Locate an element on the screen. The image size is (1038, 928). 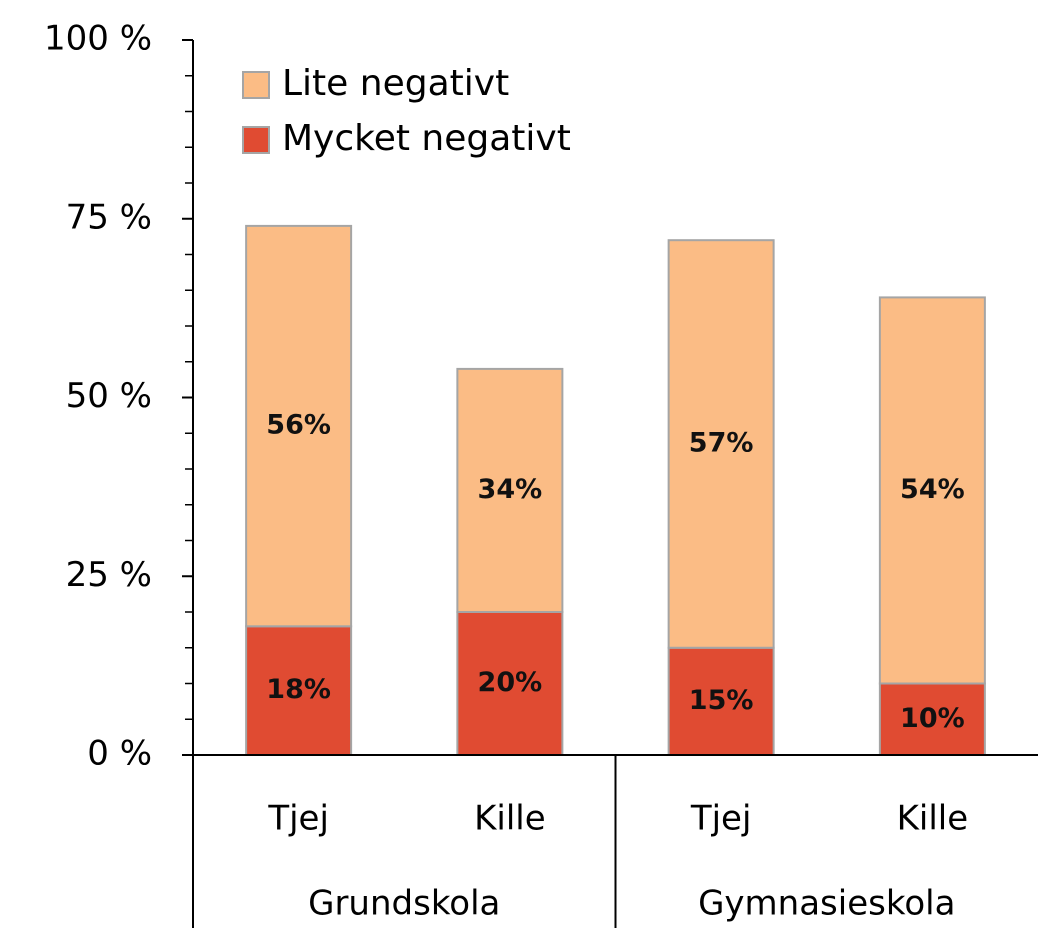
data-label: 34% is located at coordinates (510, 489).